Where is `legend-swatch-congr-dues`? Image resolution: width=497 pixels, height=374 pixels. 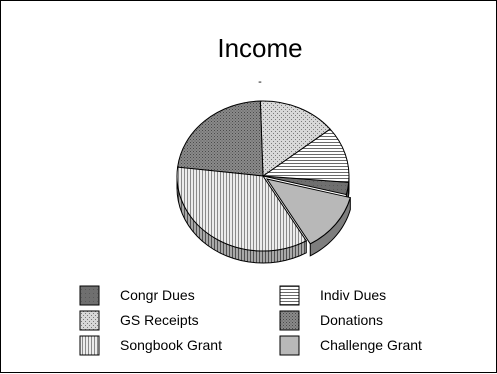 legend-swatch-congr-dues is located at coordinates (89, 295).